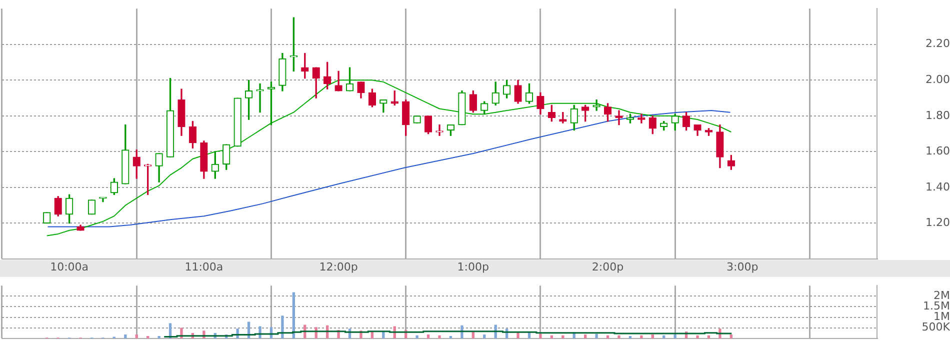 The height and width of the screenshot is (347, 950). I want to click on x-tick-label: 10:00a, so click(69, 267).